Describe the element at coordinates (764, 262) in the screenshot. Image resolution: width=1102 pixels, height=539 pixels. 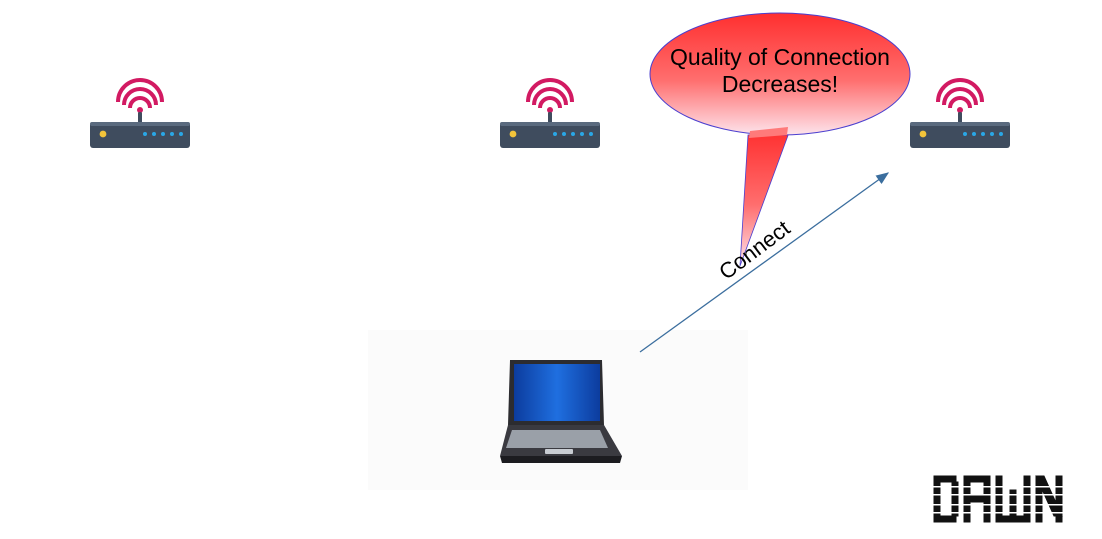
I see `connection-arrow` at that location.